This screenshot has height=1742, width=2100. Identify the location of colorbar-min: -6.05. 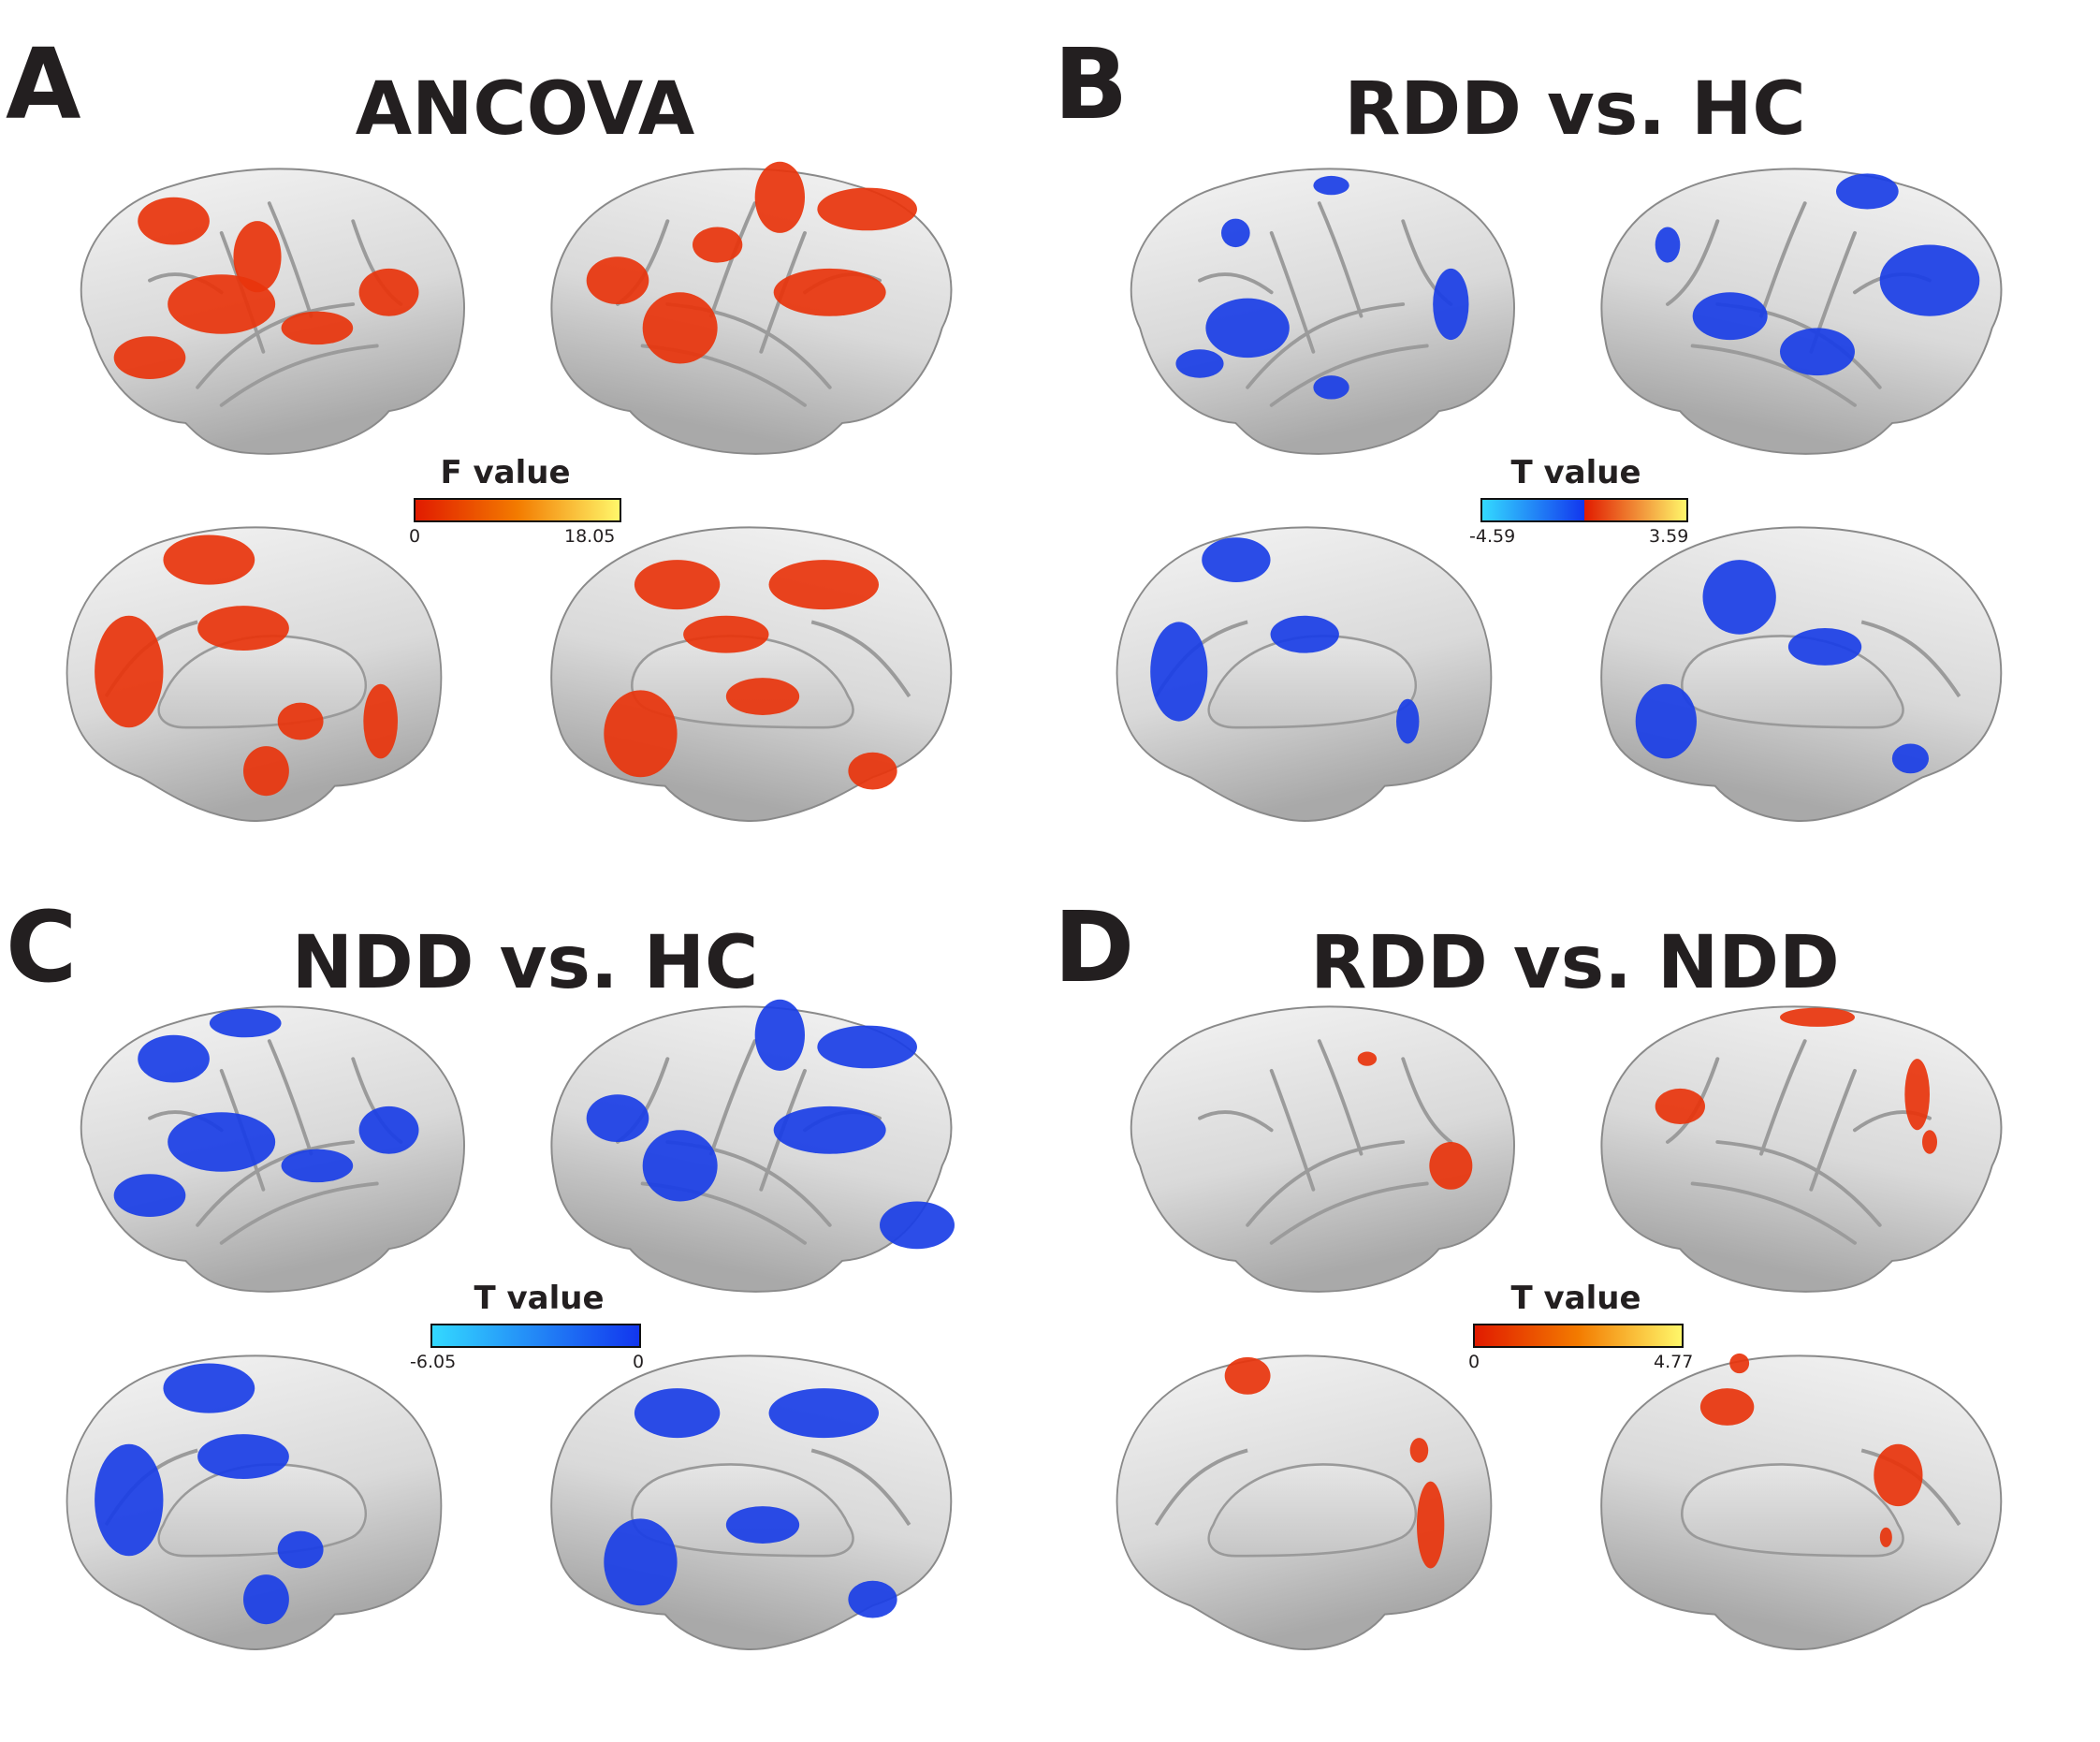
(433, 1362).